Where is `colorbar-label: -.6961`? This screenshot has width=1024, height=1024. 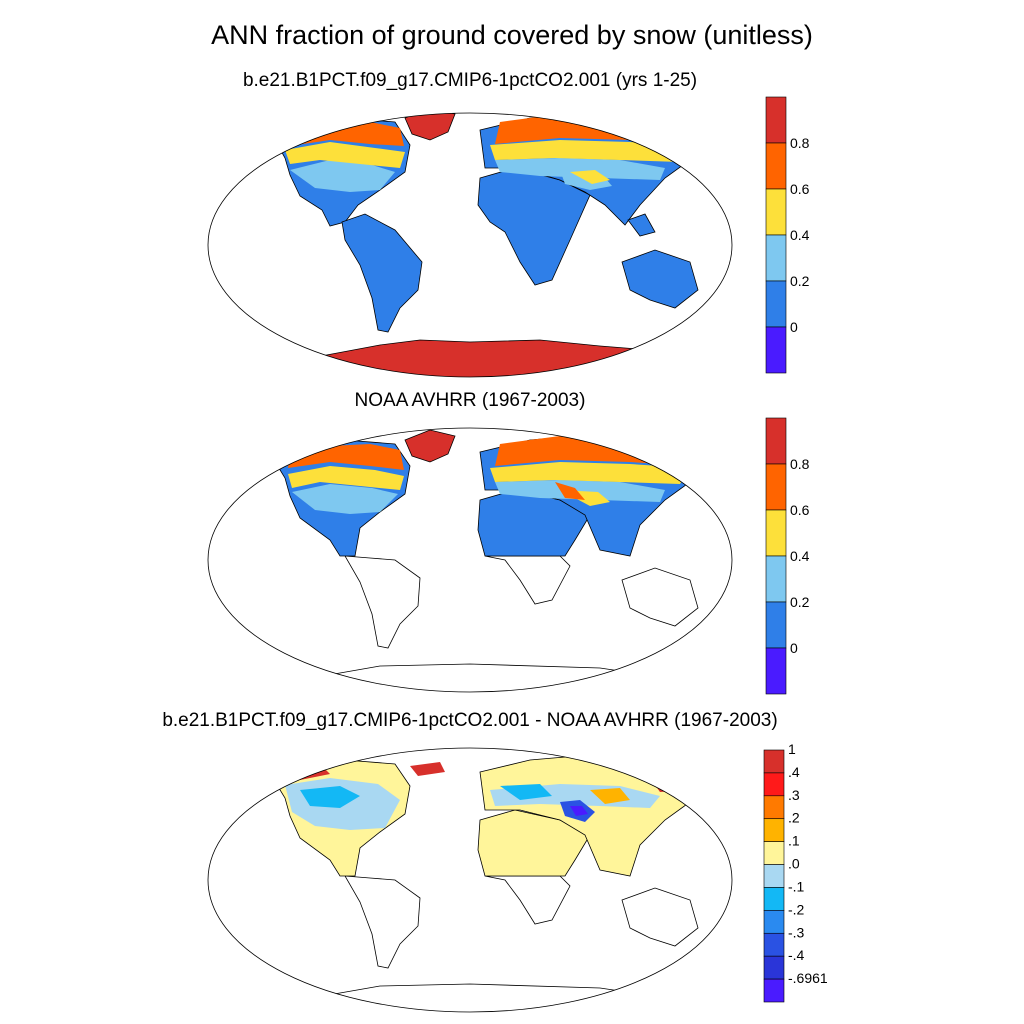
colorbar-label: -.6961 is located at coordinates (808, 978).